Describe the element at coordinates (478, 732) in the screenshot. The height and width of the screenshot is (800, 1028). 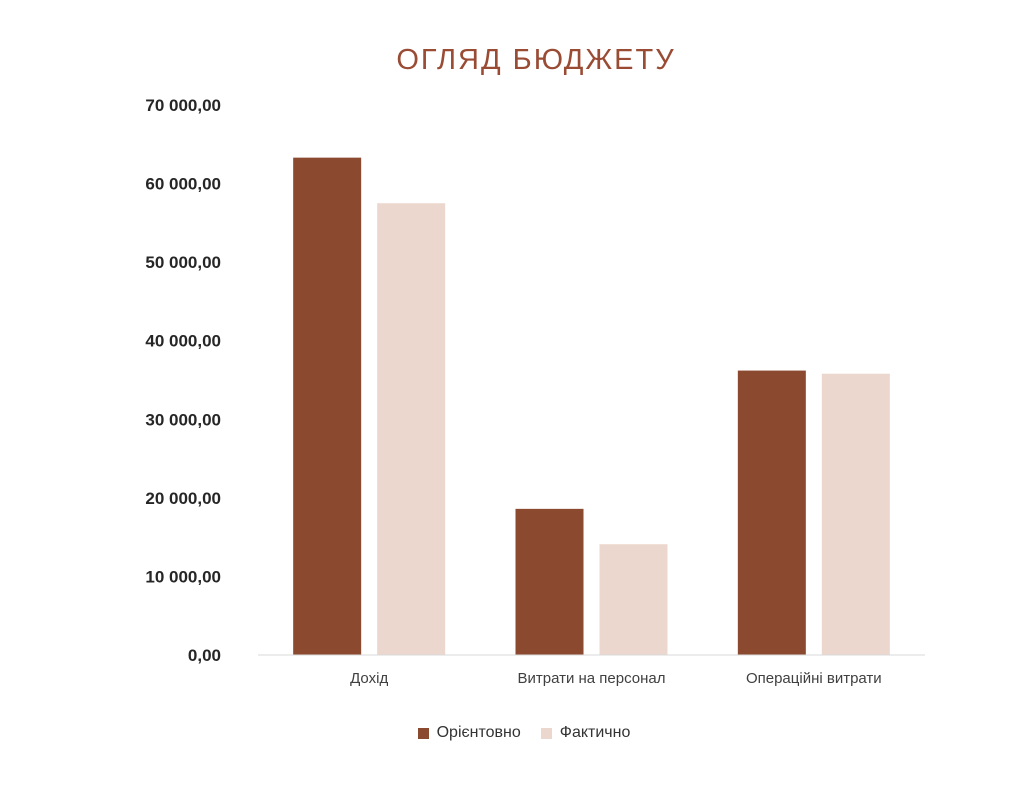
I see `legend-label-series-1: Орієнтовно` at that location.